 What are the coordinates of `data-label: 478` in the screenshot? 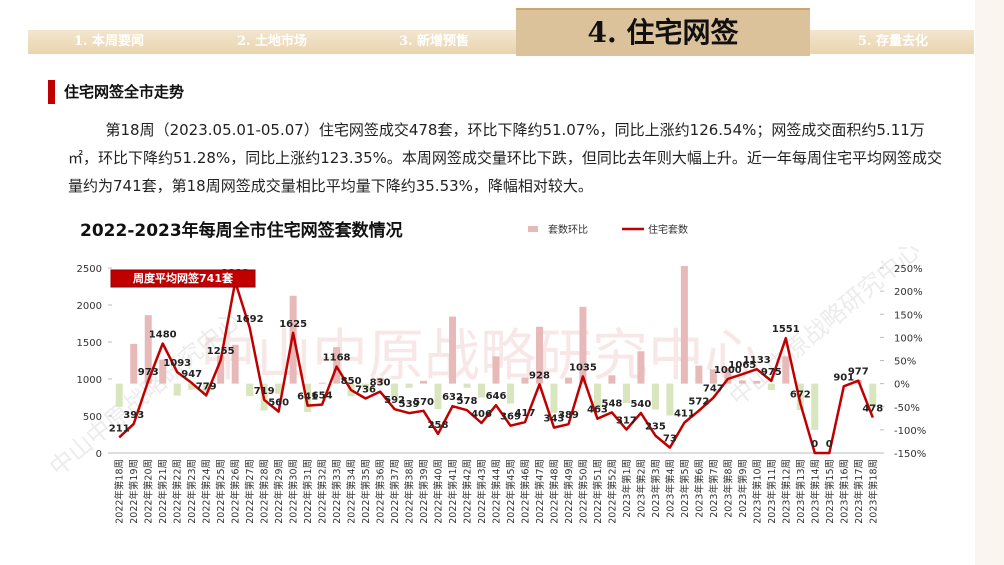 It's located at (872, 409).